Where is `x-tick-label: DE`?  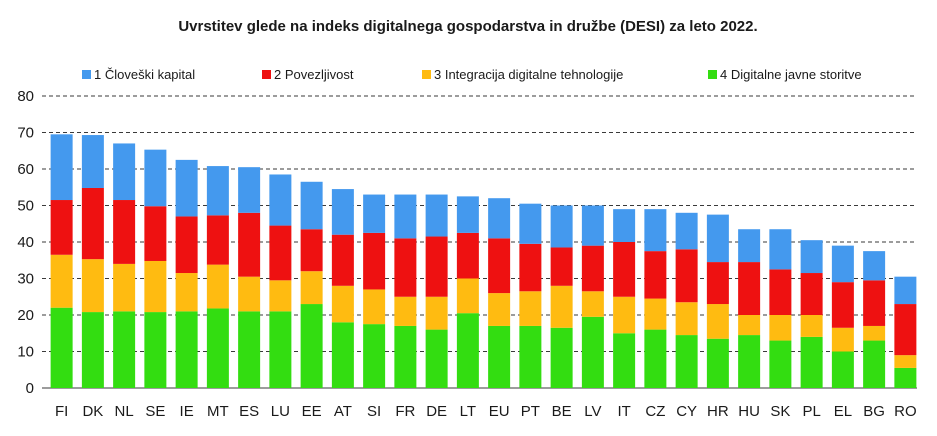
x-tick-label: DE is located at coordinates (436, 411).